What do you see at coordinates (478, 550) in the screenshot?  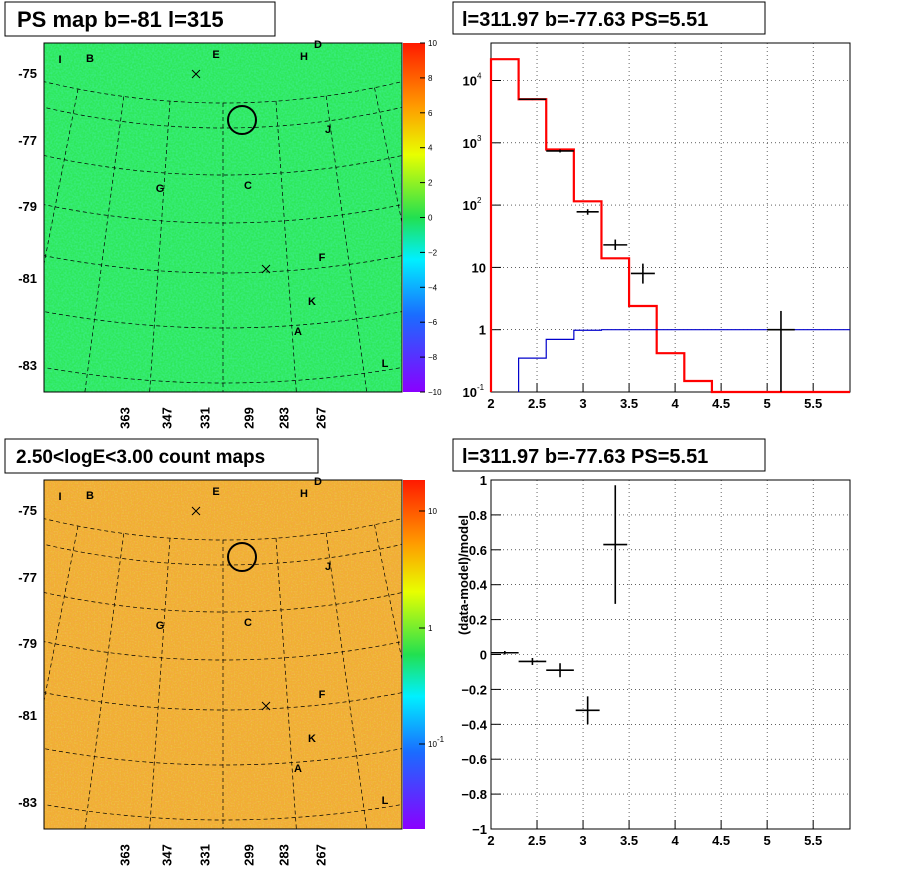 I see `y-tick-label: 0.6` at bounding box center [478, 550].